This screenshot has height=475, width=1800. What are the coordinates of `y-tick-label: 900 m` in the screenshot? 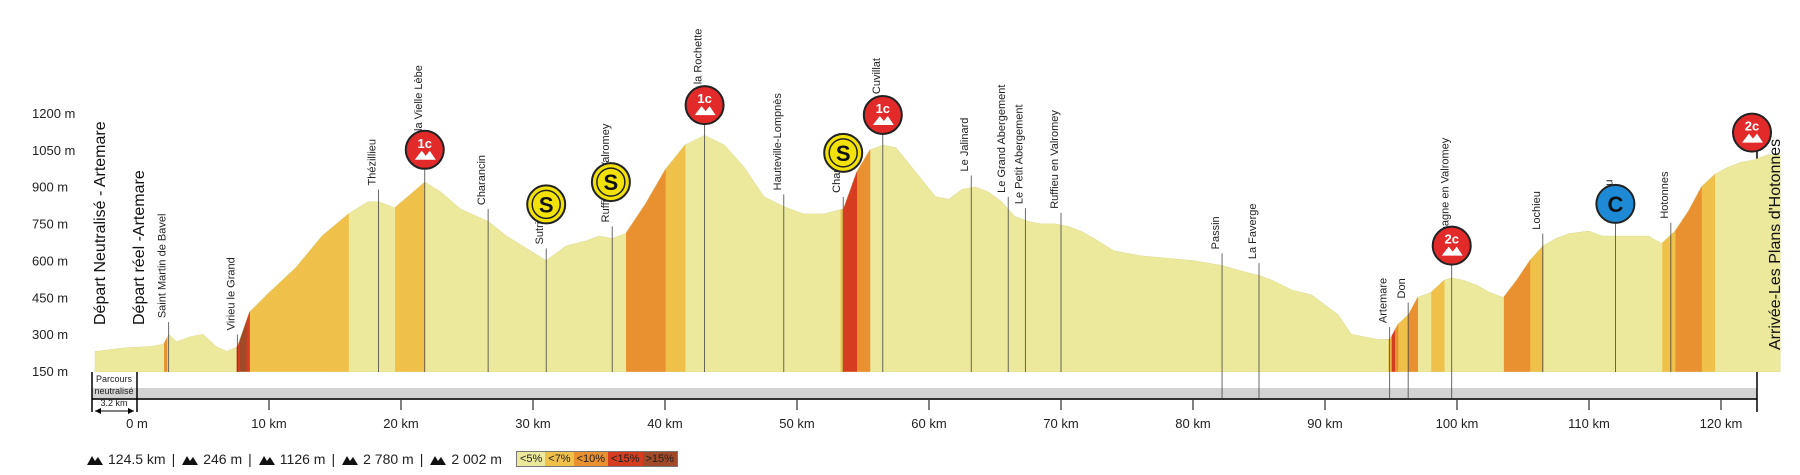 It's located at (50, 187).